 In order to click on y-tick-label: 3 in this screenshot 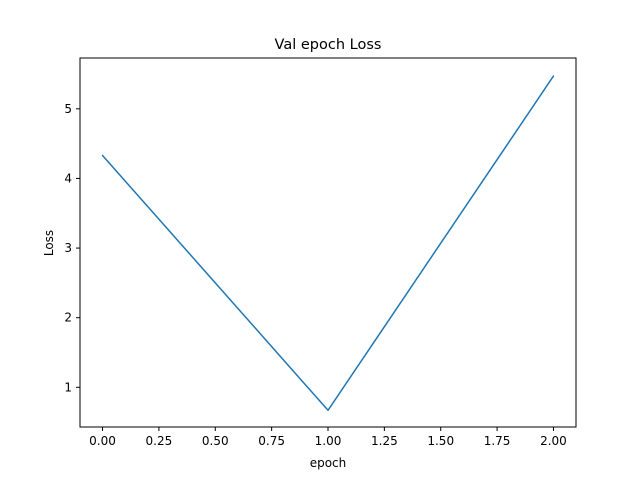, I will do `click(68, 248)`.